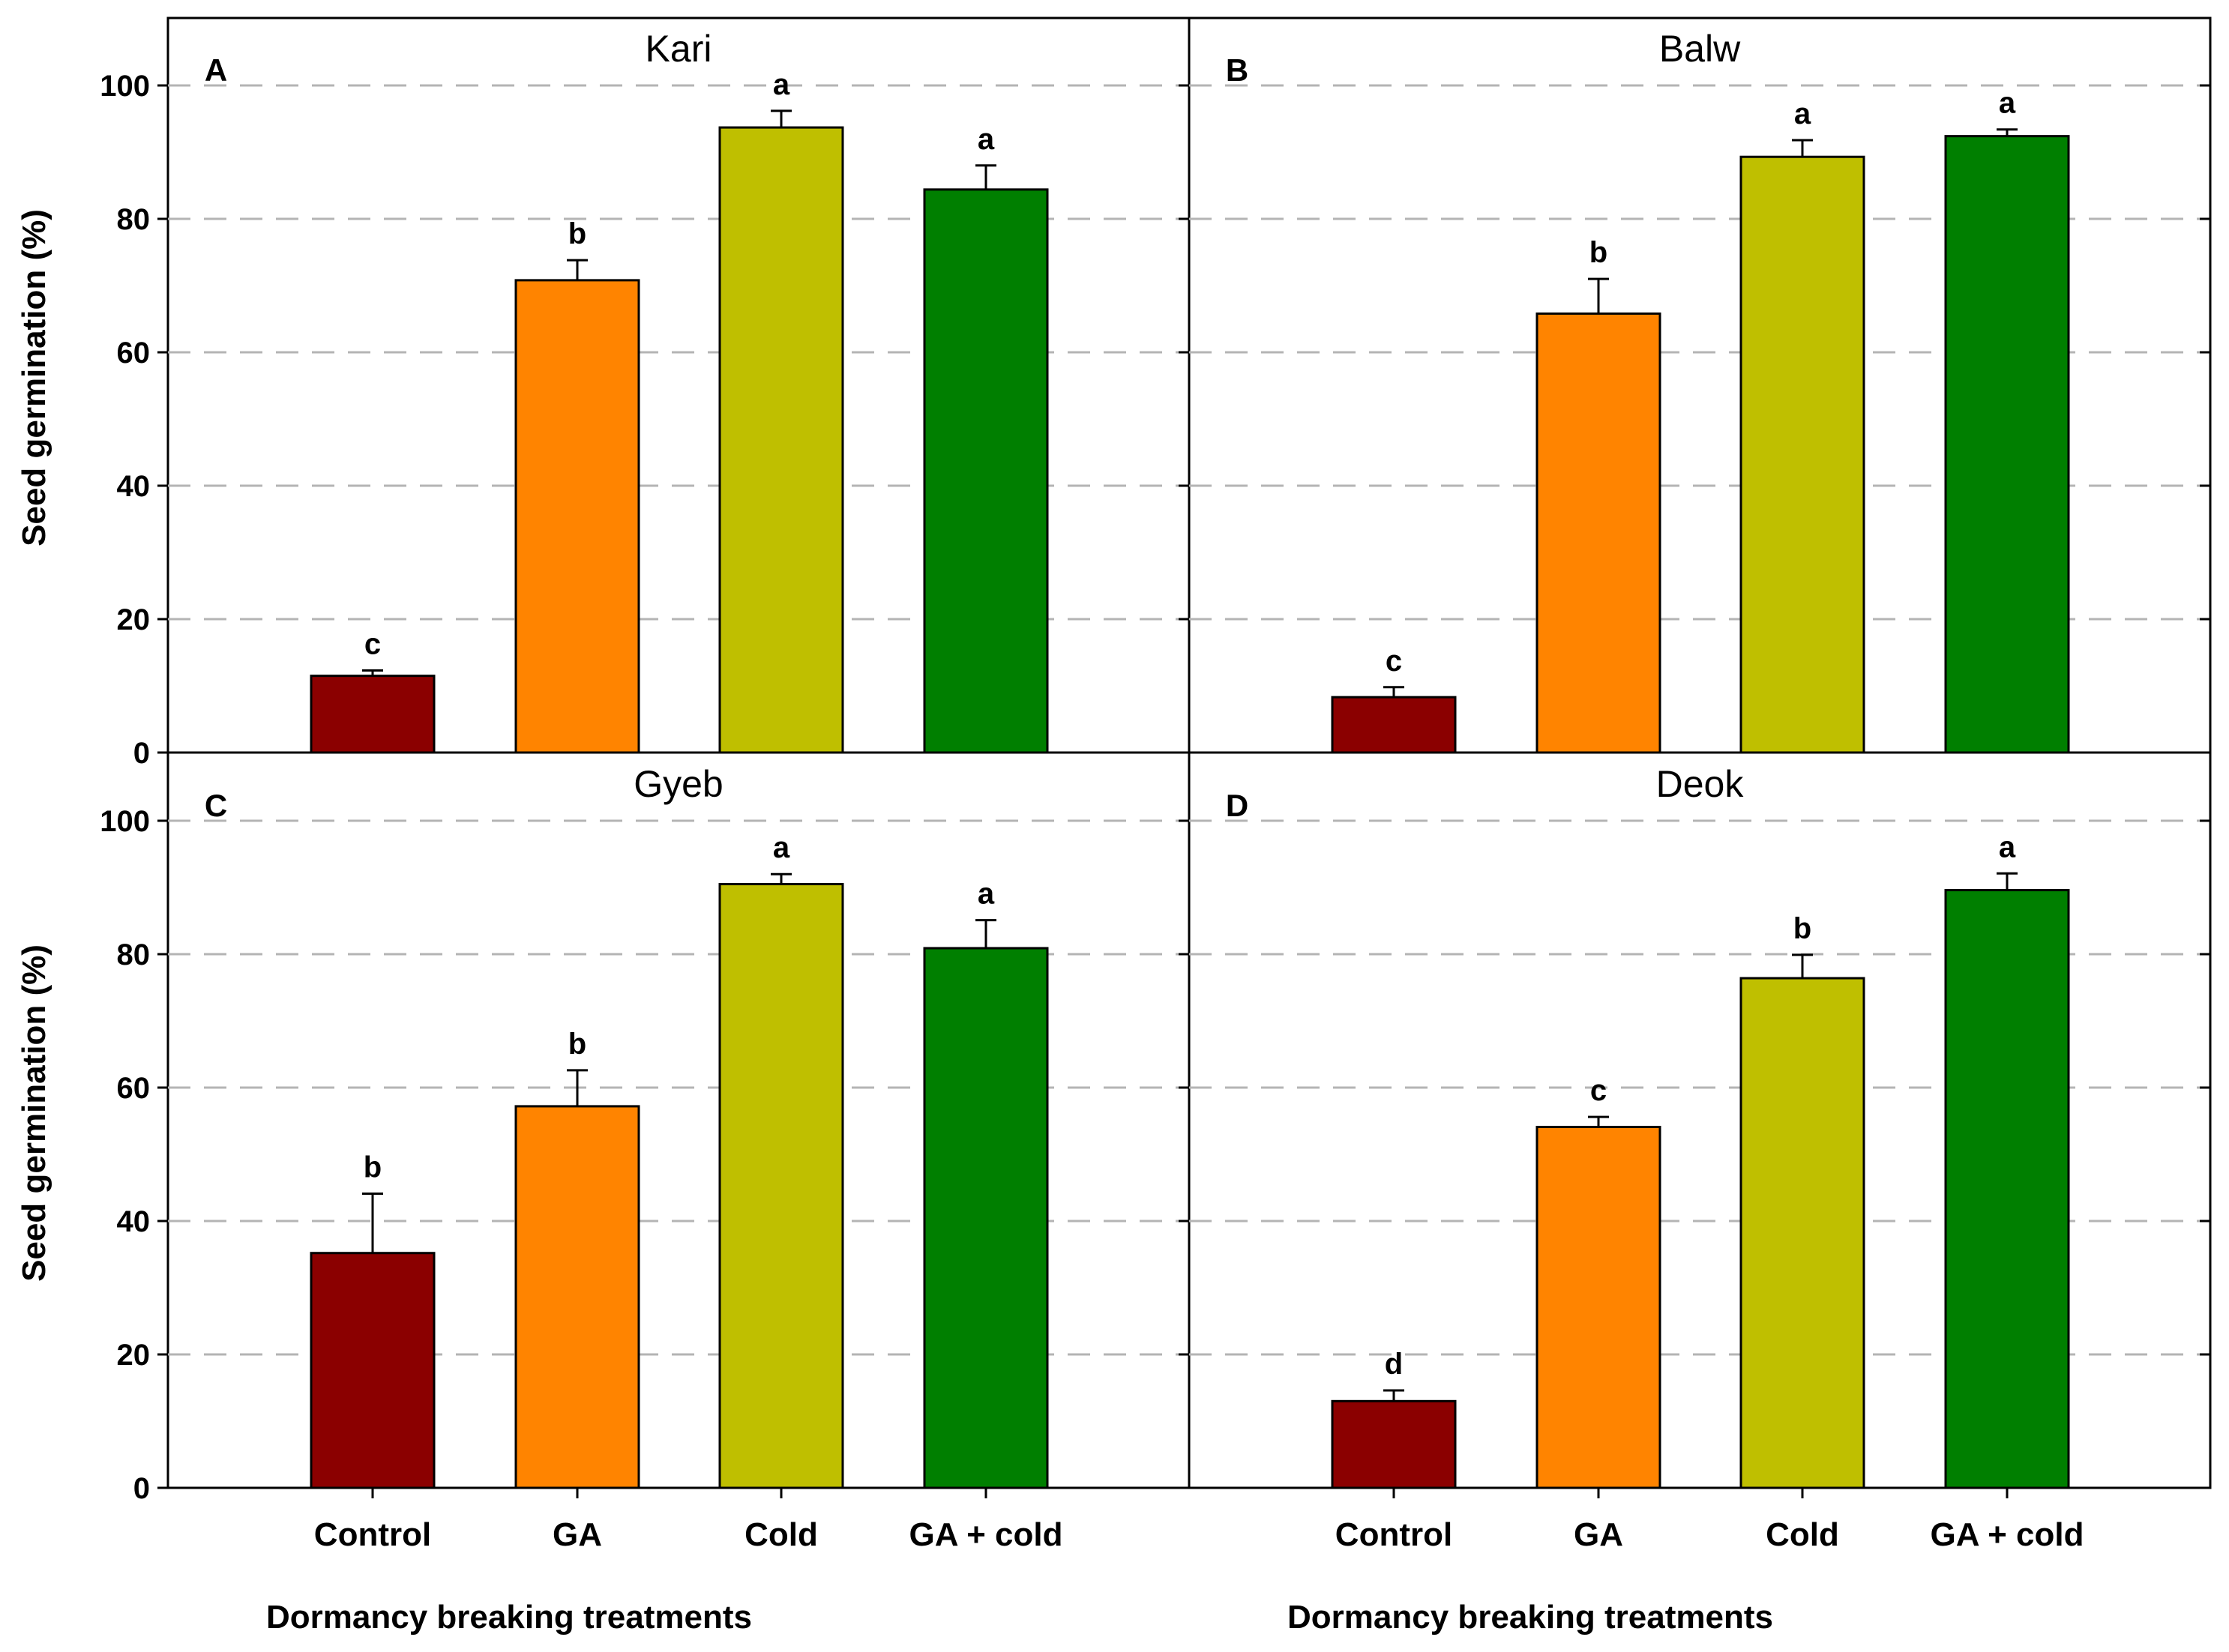  Describe the element at coordinates (216, 70) in the screenshot. I see `panel-letter: A` at that location.